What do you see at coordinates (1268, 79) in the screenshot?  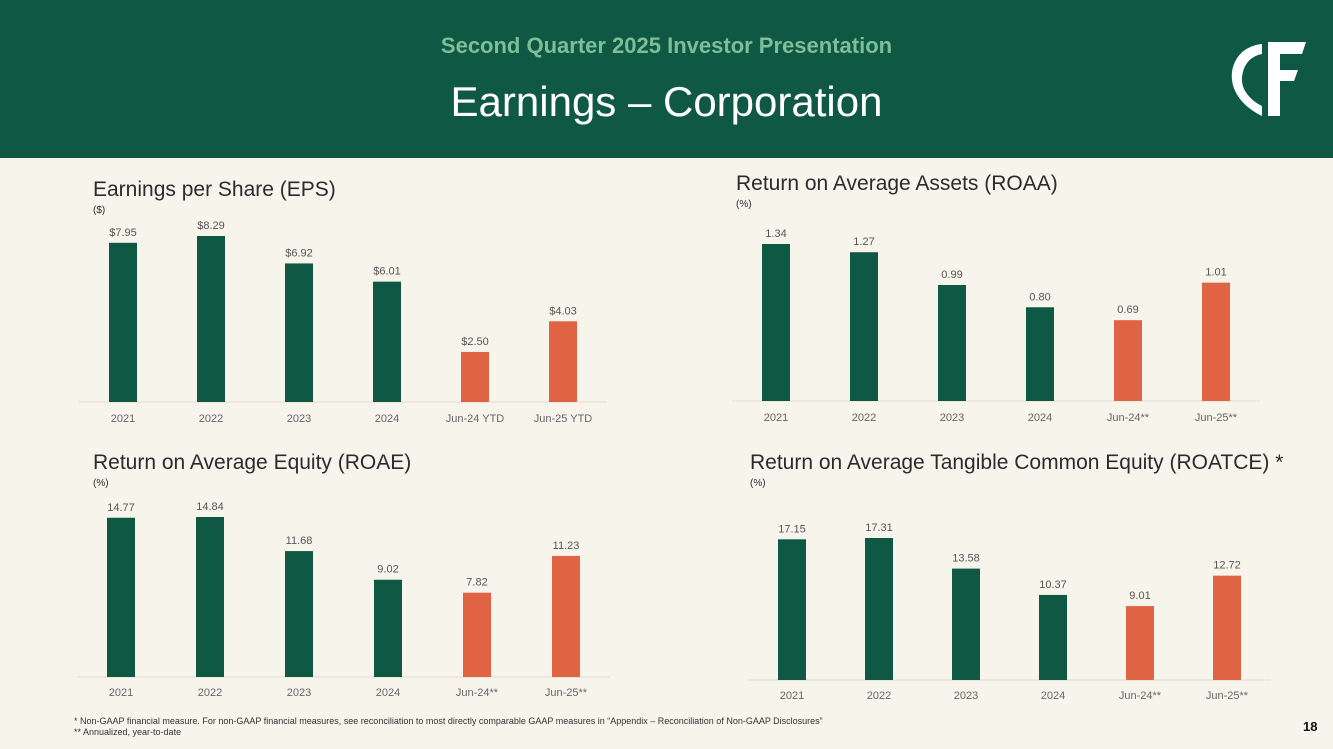 I see `cf-logo-icon: &` at bounding box center [1268, 79].